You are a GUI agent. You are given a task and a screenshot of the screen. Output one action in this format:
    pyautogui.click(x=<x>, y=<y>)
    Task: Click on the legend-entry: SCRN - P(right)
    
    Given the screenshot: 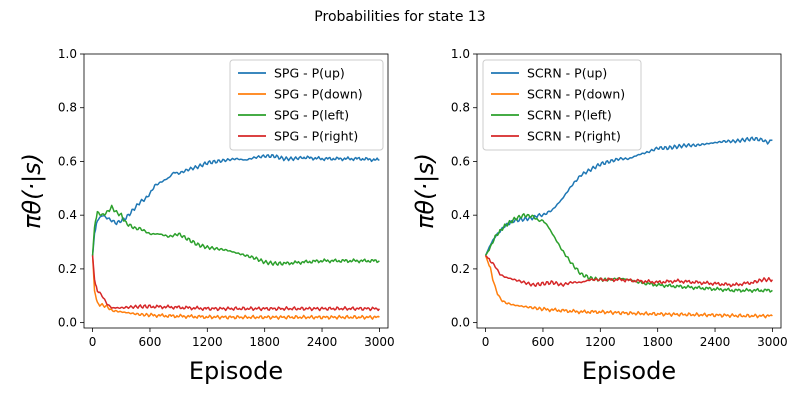 What is the action you would take?
    pyautogui.click(x=574, y=136)
    